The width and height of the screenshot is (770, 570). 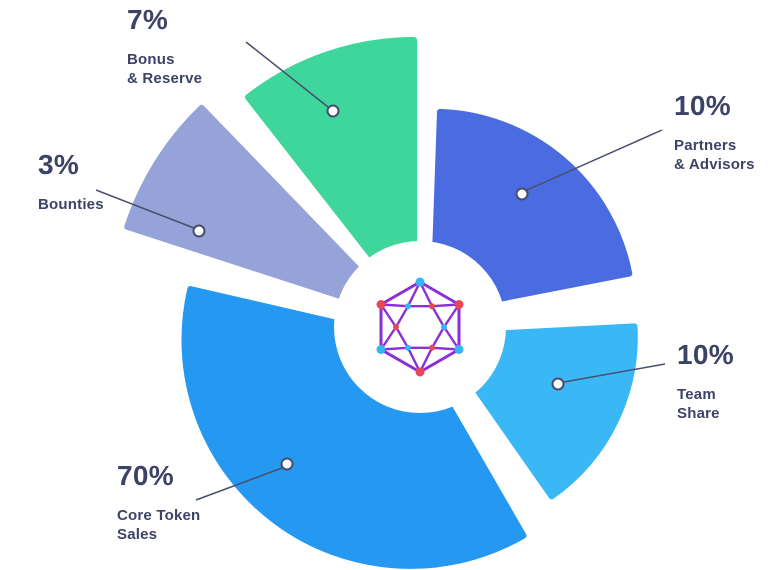 I want to click on hexagon-network-logo-icon, so click(x=420, y=327).